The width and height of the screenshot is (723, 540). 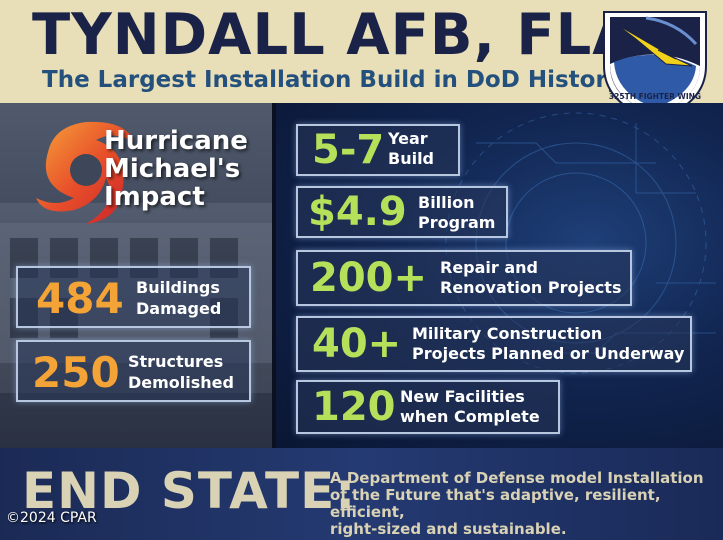 I want to click on stat-box-year-build, so click(x=378, y=150).